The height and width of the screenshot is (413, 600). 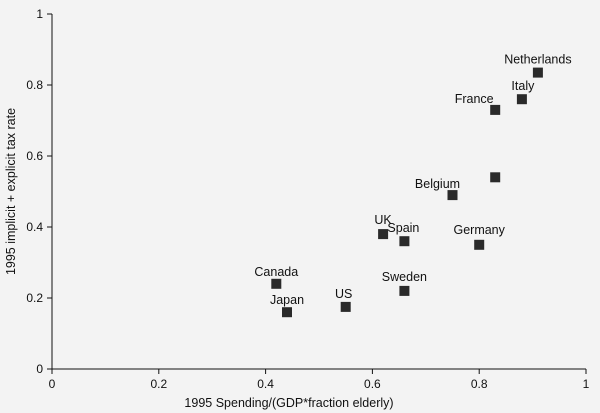 I want to click on point-label: UK, so click(x=383, y=220).